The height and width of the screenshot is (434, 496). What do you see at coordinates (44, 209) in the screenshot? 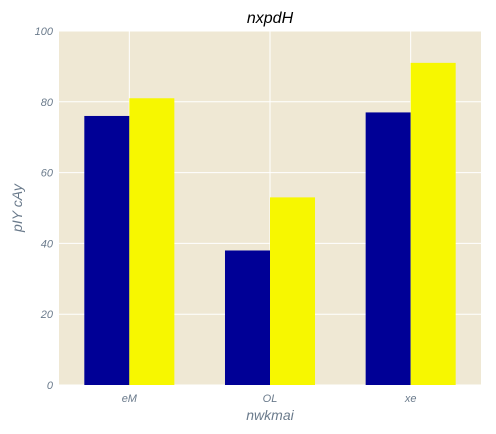
I see `y-ticks: 0 20 40 60 80 100` at bounding box center [44, 209].